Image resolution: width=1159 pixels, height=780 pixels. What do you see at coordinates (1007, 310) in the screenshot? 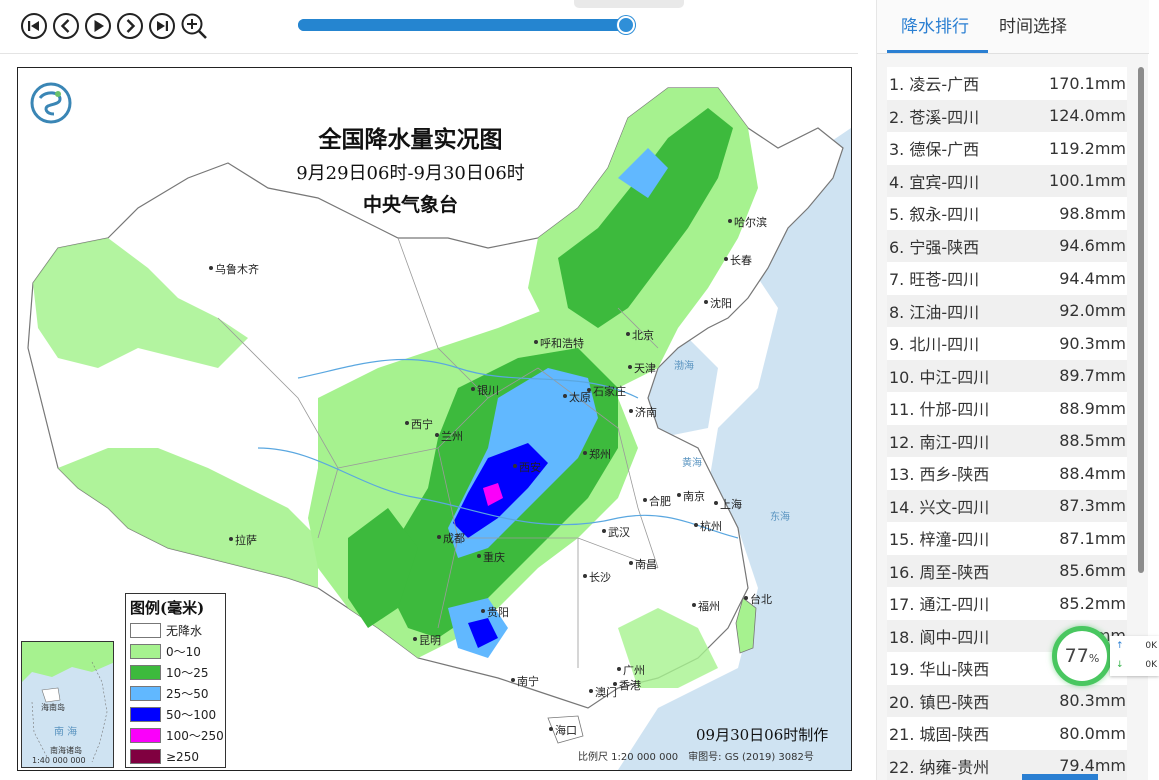
I see `ranking-row: 8. 江油-四川 92.0mm` at bounding box center [1007, 310].